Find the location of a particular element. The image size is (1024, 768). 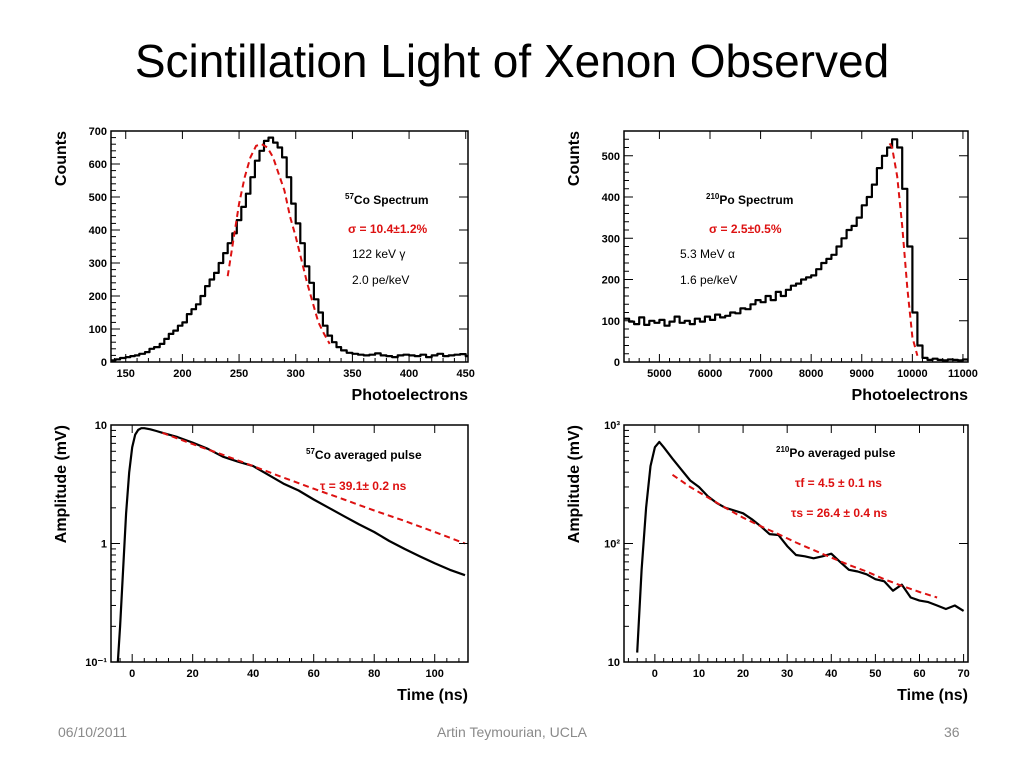

footer-page-number: 36 is located at coordinates (952, 732).